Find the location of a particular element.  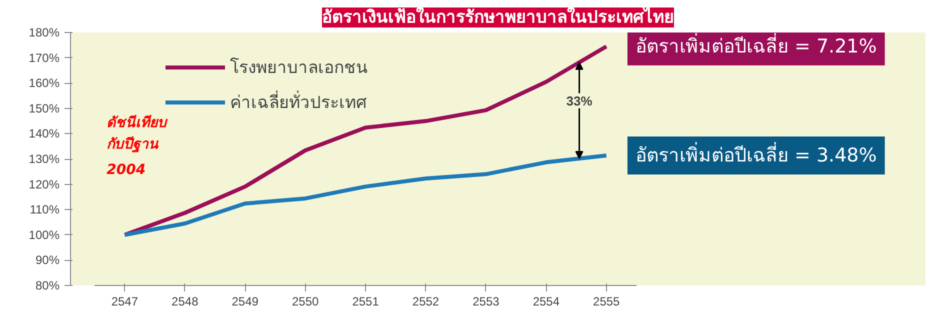

x-tick-label: 2554 is located at coordinates (546, 301).